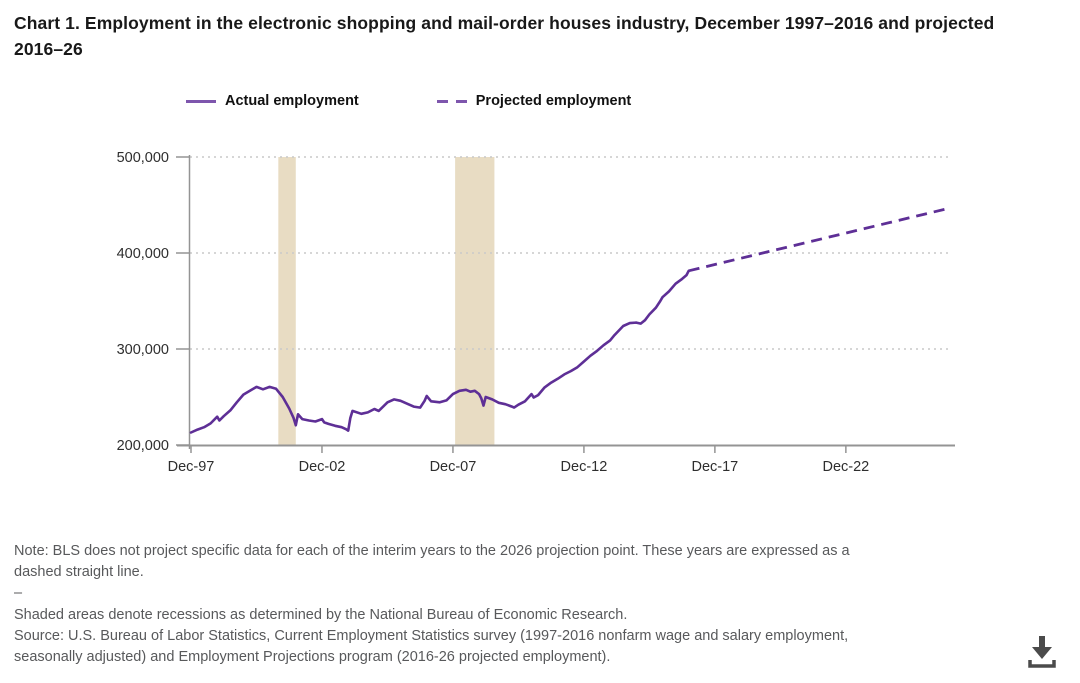 This screenshot has height=683, width=1080. What do you see at coordinates (143, 350) in the screenshot?
I see `y-tick-label: 300,000` at bounding box center [143, 350].